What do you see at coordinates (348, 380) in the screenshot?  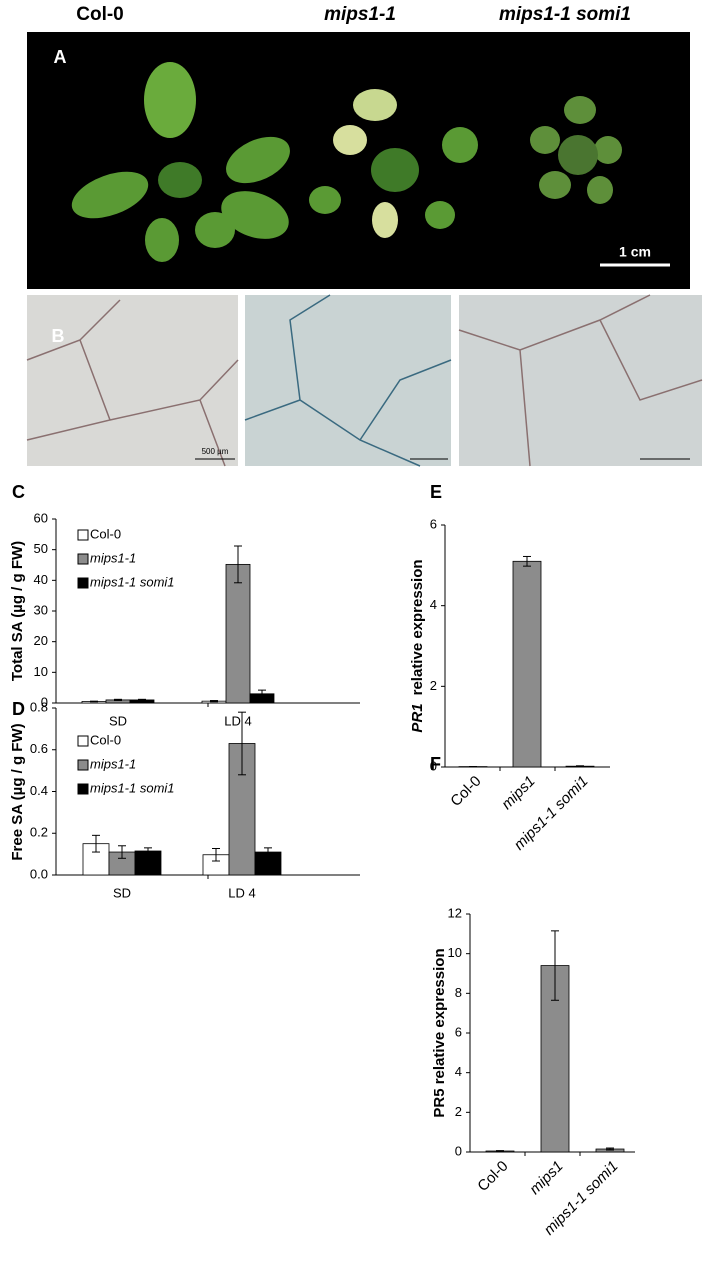 I see `photo-b2` at bounding box center [348, 380].